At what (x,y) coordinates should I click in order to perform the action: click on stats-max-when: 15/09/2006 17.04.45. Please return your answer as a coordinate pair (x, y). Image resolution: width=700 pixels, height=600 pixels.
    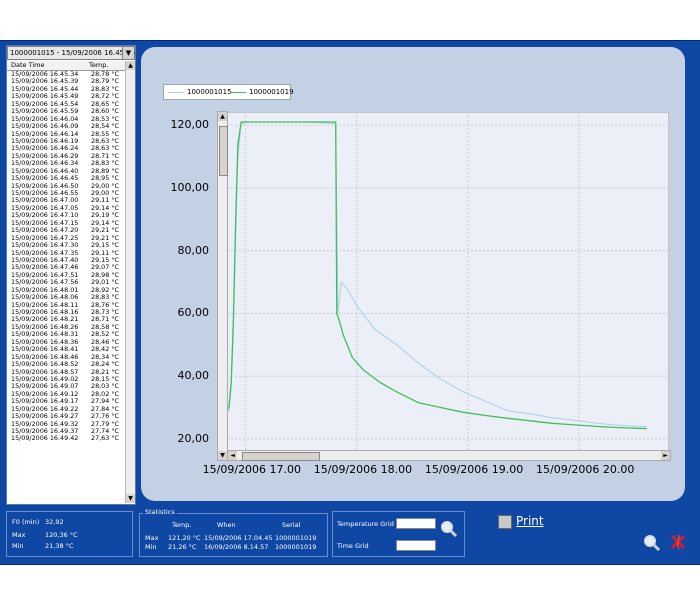
    Looking at the image, I should click on (238, 538).